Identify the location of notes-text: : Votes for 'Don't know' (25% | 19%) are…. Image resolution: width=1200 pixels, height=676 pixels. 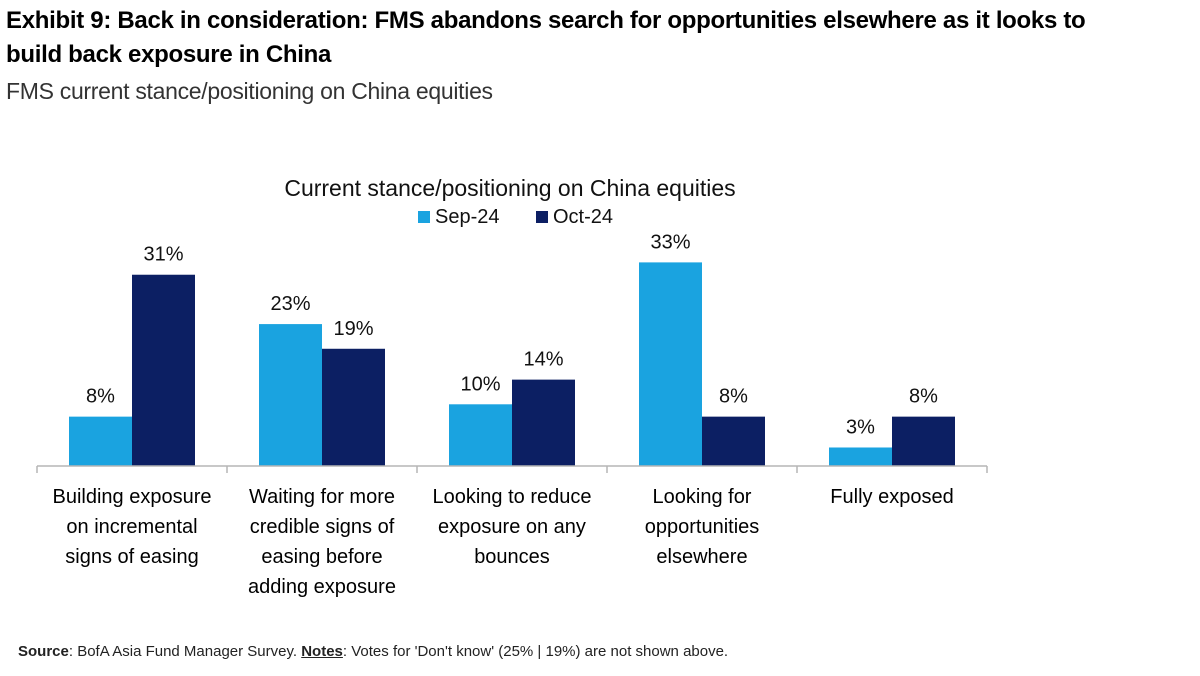
(535, 651).